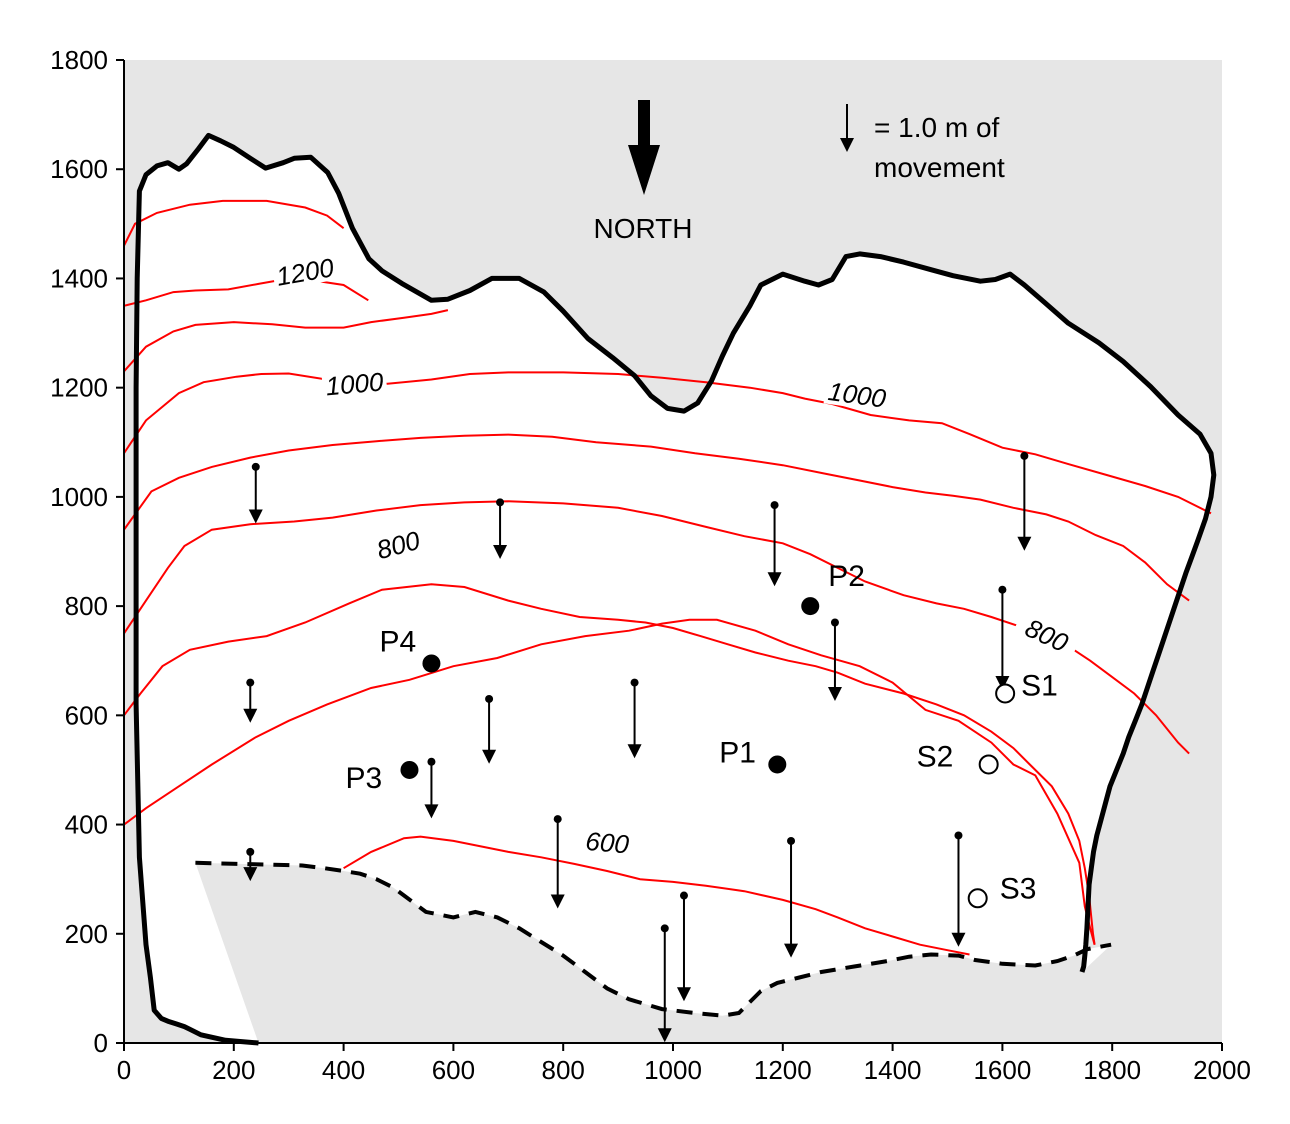 Image resolution: width=1290 pixels, height=1124 pixels. Describe the element at coordinates (937, 127) in the screenshot. I see `scale-legend-line1: = 1.0 m of` at that location.